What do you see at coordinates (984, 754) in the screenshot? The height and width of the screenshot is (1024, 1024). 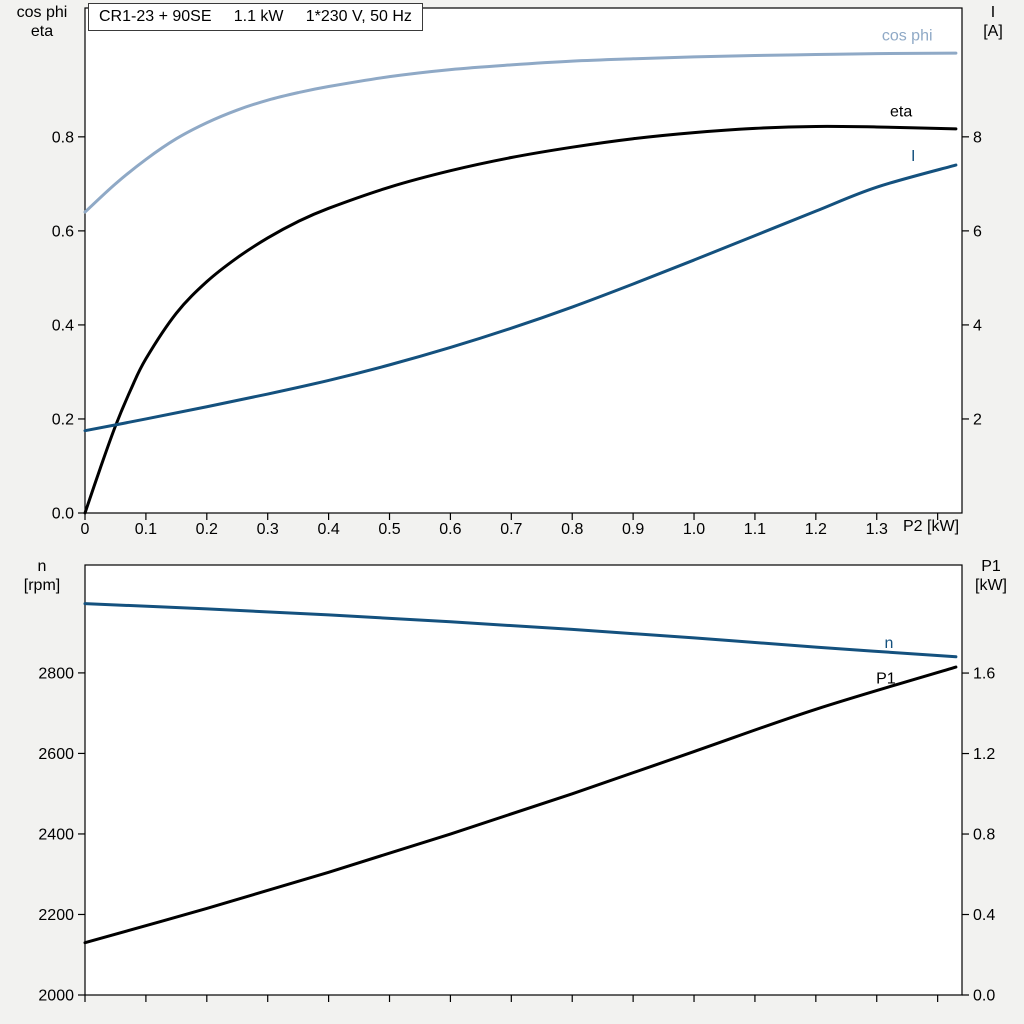 I see `right-axis-tick-label: 1.2` at bounding box center [984, 754].